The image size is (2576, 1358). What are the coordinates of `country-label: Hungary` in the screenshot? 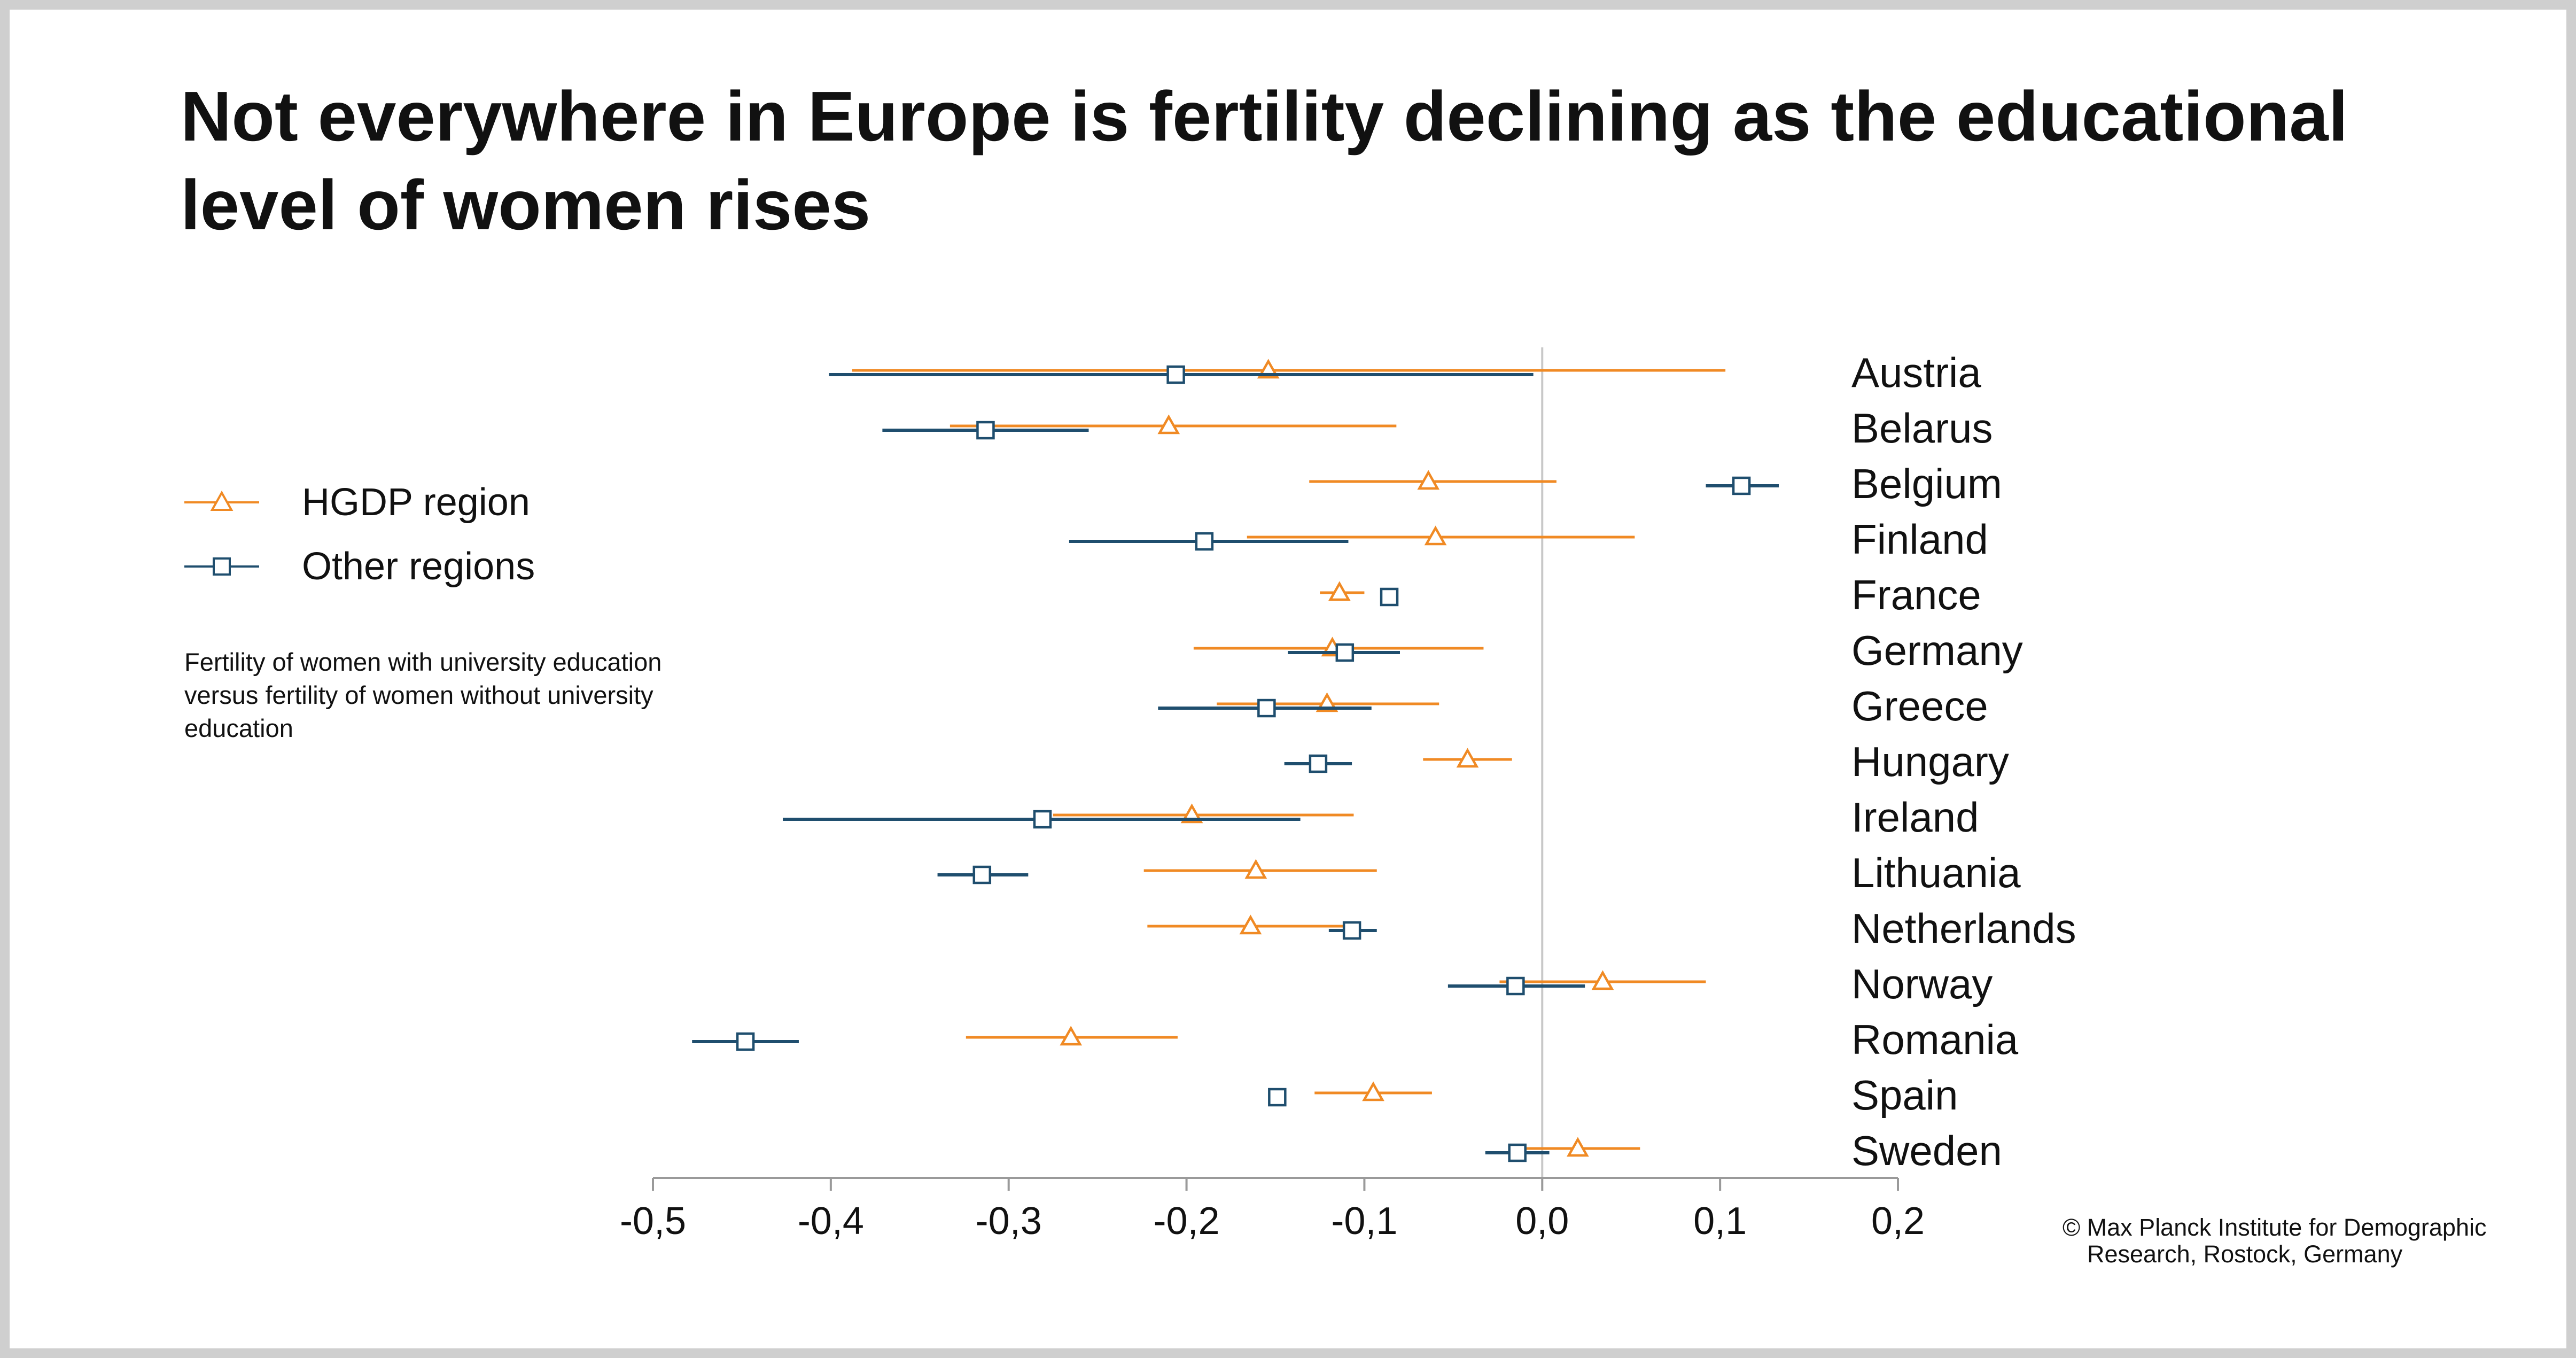 It's located at (1930, 761).